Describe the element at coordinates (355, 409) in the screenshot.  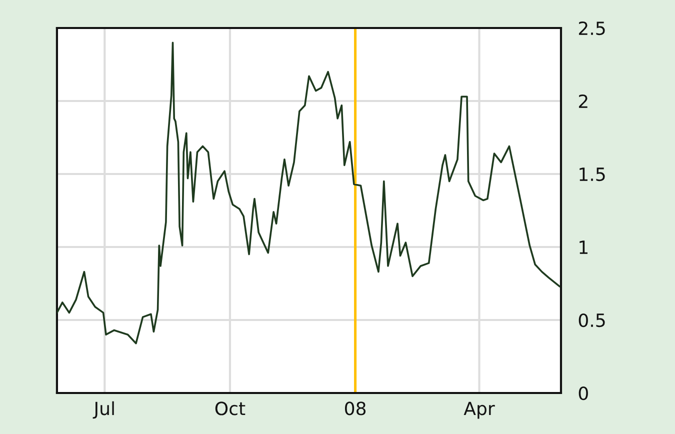
I see `x-tick-label: 08` at that location.